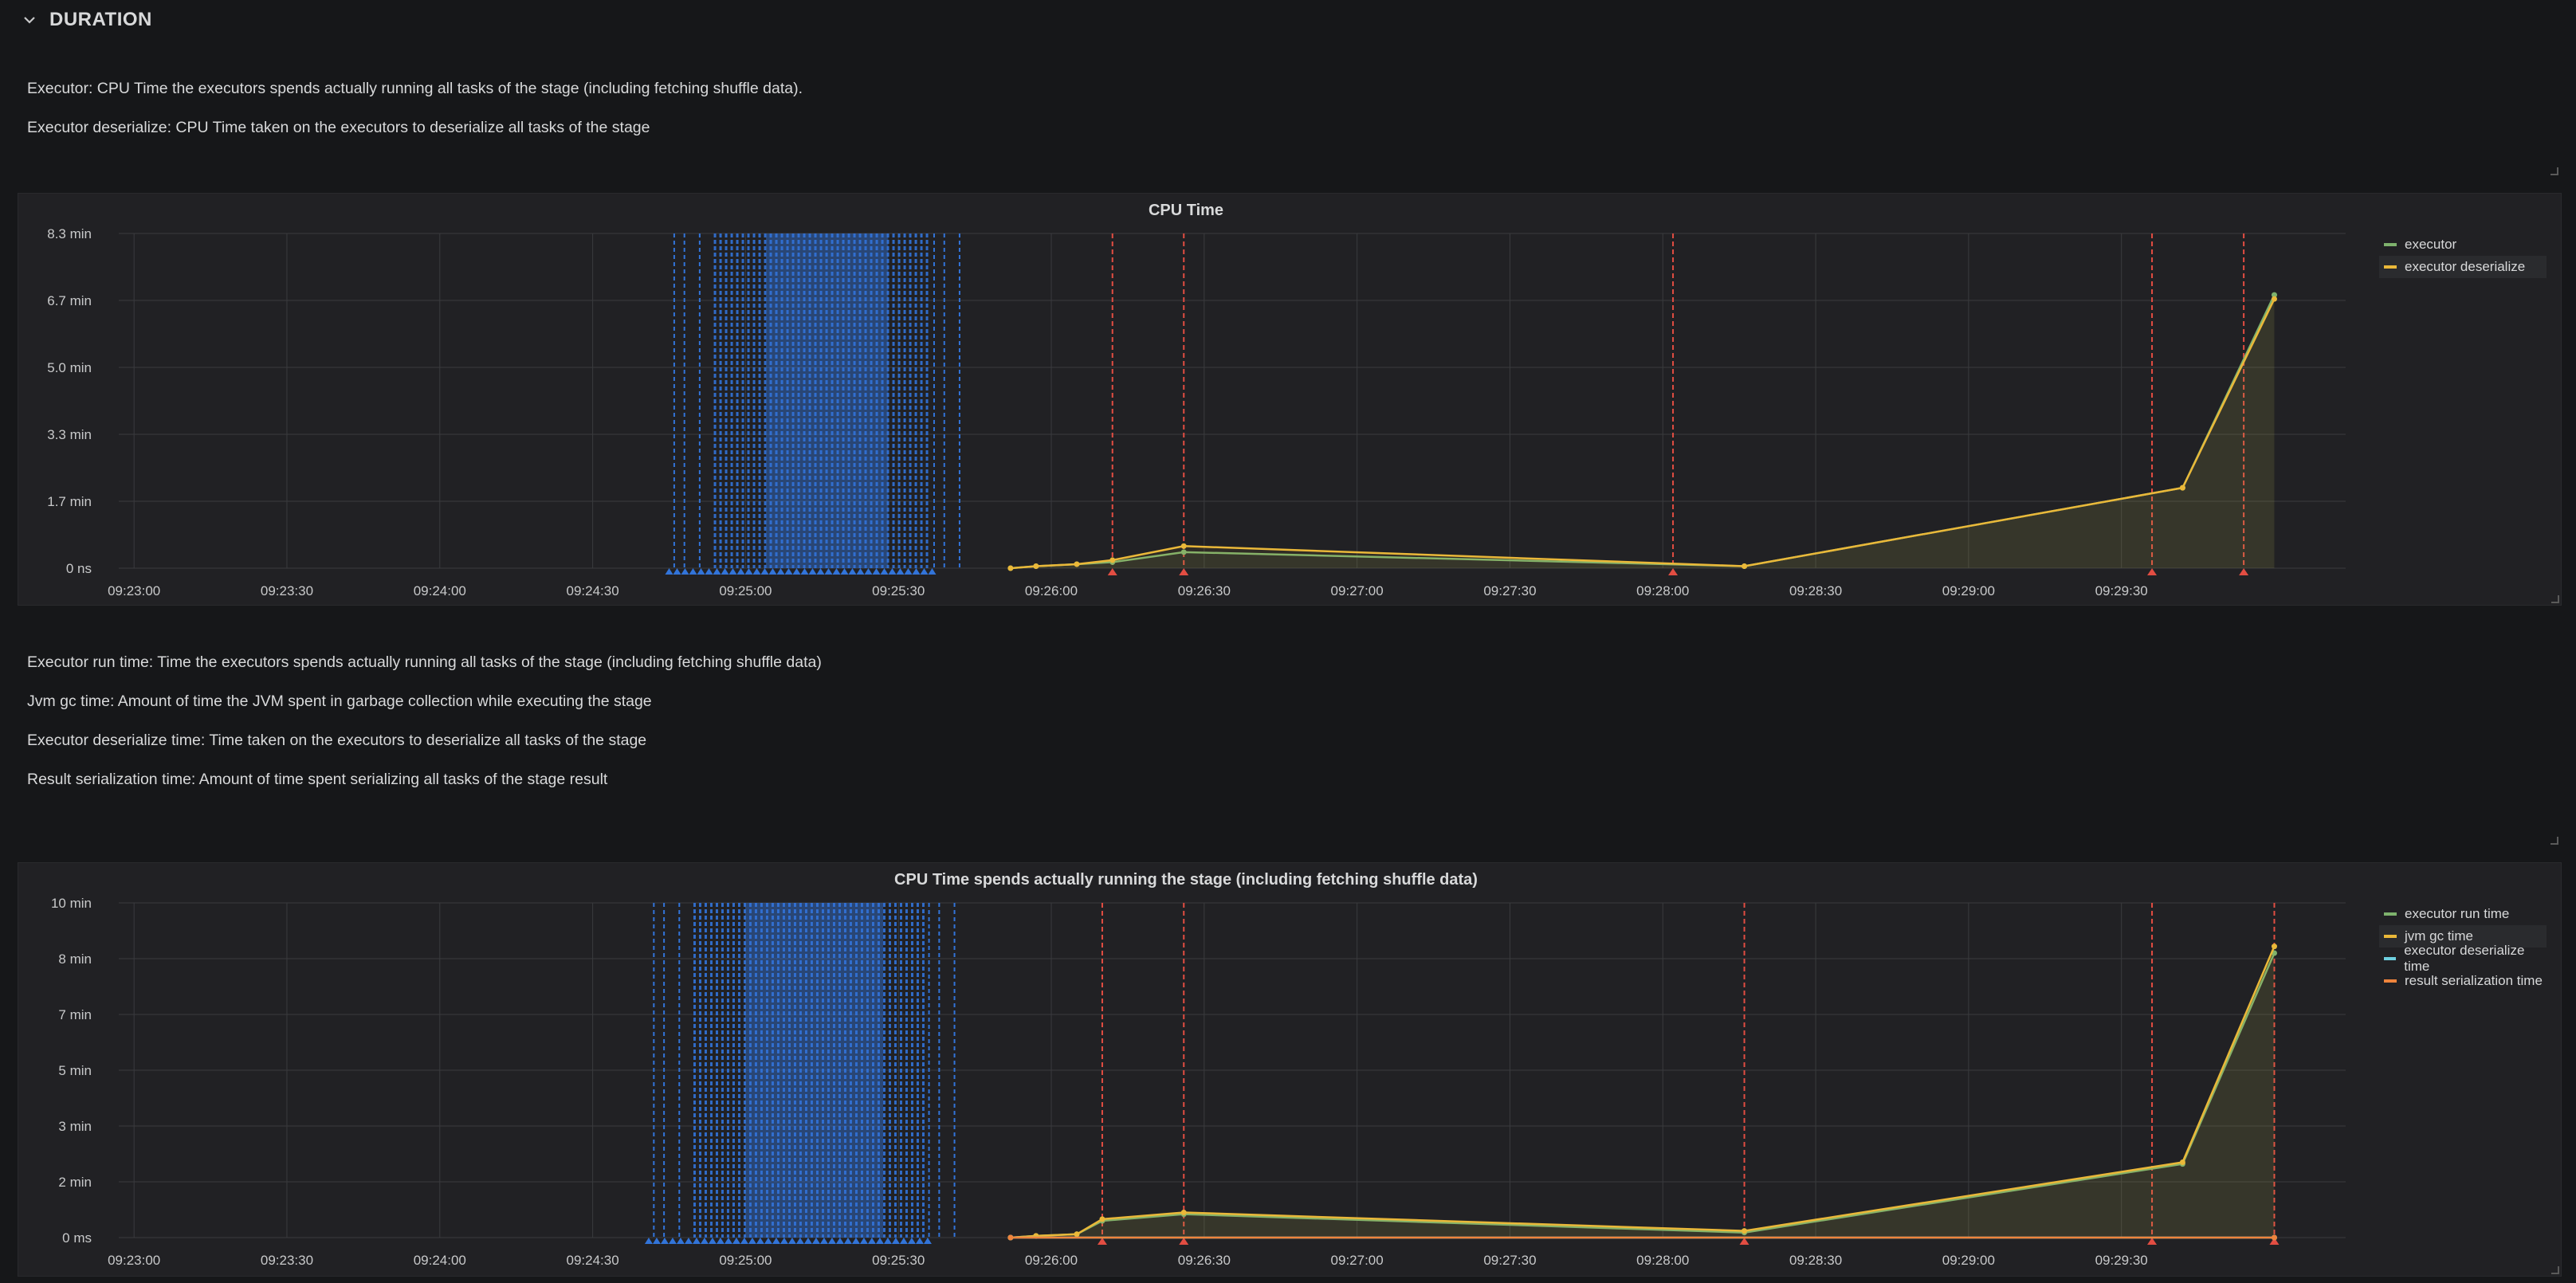  Describe the element at coordinates (75, 1015) in the screenshot. I see `y-tick-label: 7 min` at that location.